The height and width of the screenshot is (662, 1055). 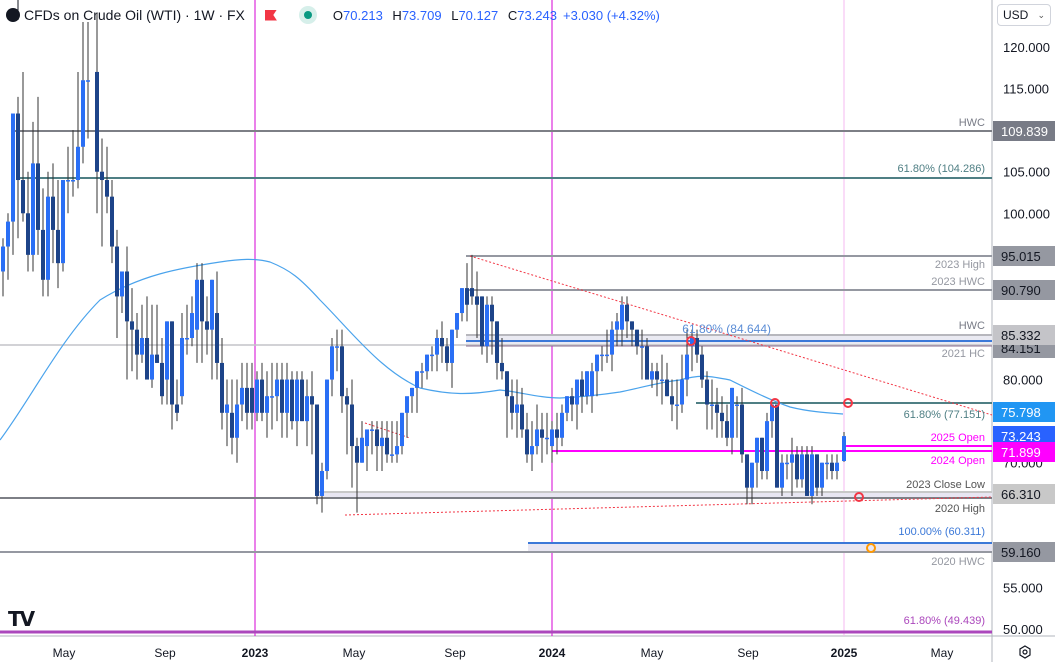 What do you see at coordinates (1021, 452) in the screenshot?
I see `price-tag-label: 71.899` at bounding box center [1021, 452].